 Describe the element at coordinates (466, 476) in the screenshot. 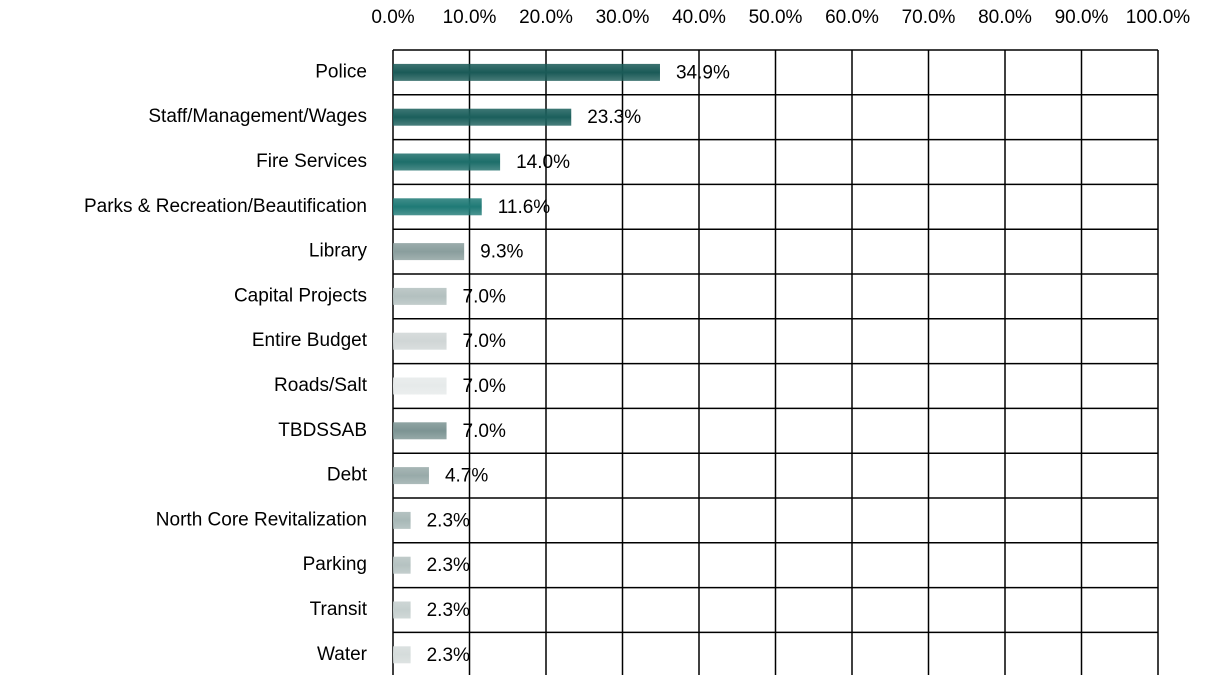

I see `data-label: 4.7%` at that location.